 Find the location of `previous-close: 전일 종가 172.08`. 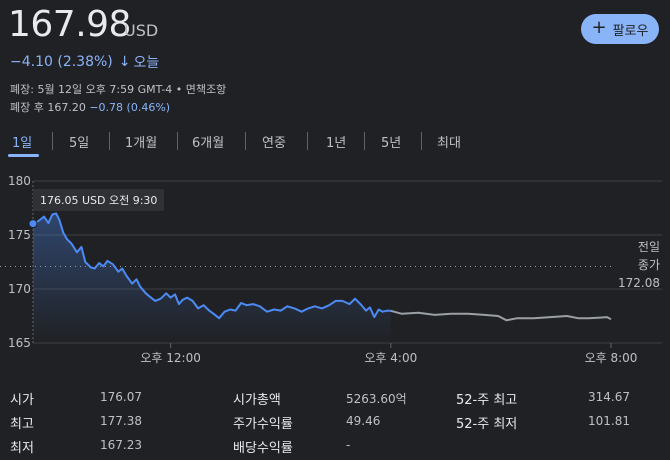

previous-close: 전일 종가 172.08 is located at coordinates (639, 265).